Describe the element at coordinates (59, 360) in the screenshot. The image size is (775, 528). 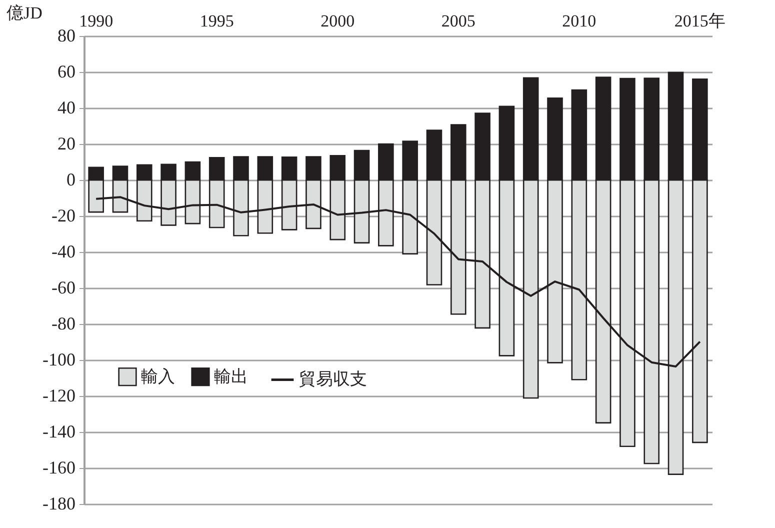
I see `y-tick-label: -100` at that location.